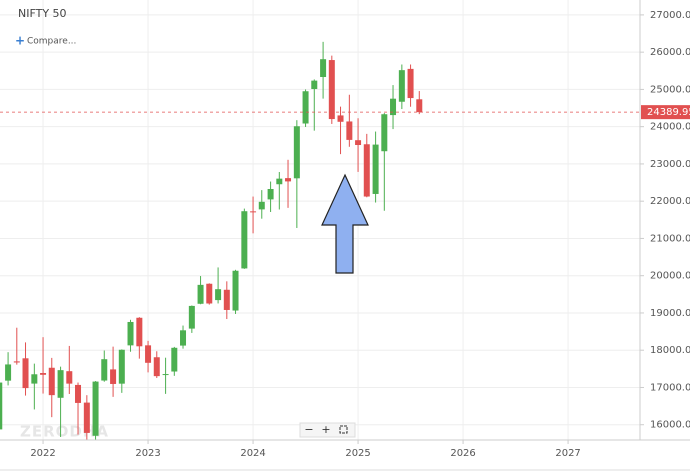  What do you see at coordinates (567, 453) in the screenshot?
I see `x-tick-label: 2027` at bounding box center [567, 453].